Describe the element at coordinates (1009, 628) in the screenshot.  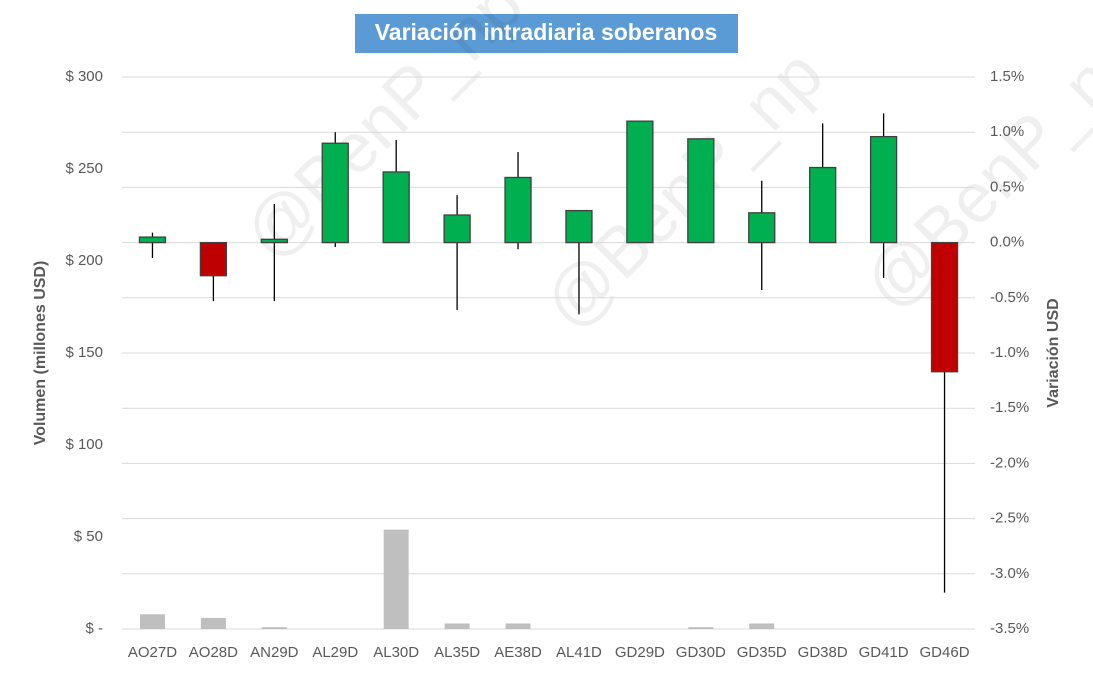
I see `y2-tick-label: -3.5%` at that location.